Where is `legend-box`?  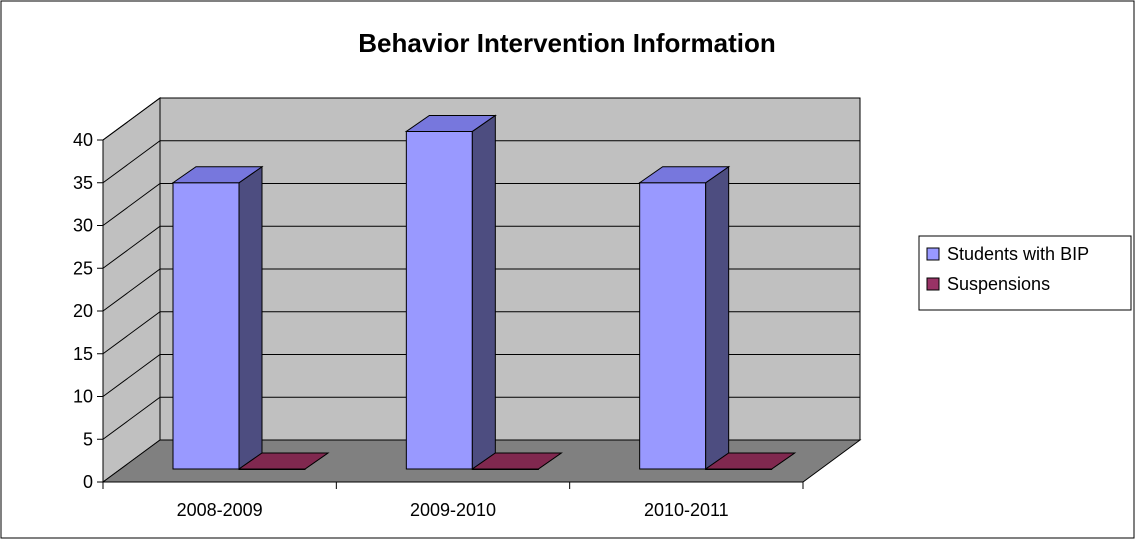
legend-box is located at coordinates (1025, 273).